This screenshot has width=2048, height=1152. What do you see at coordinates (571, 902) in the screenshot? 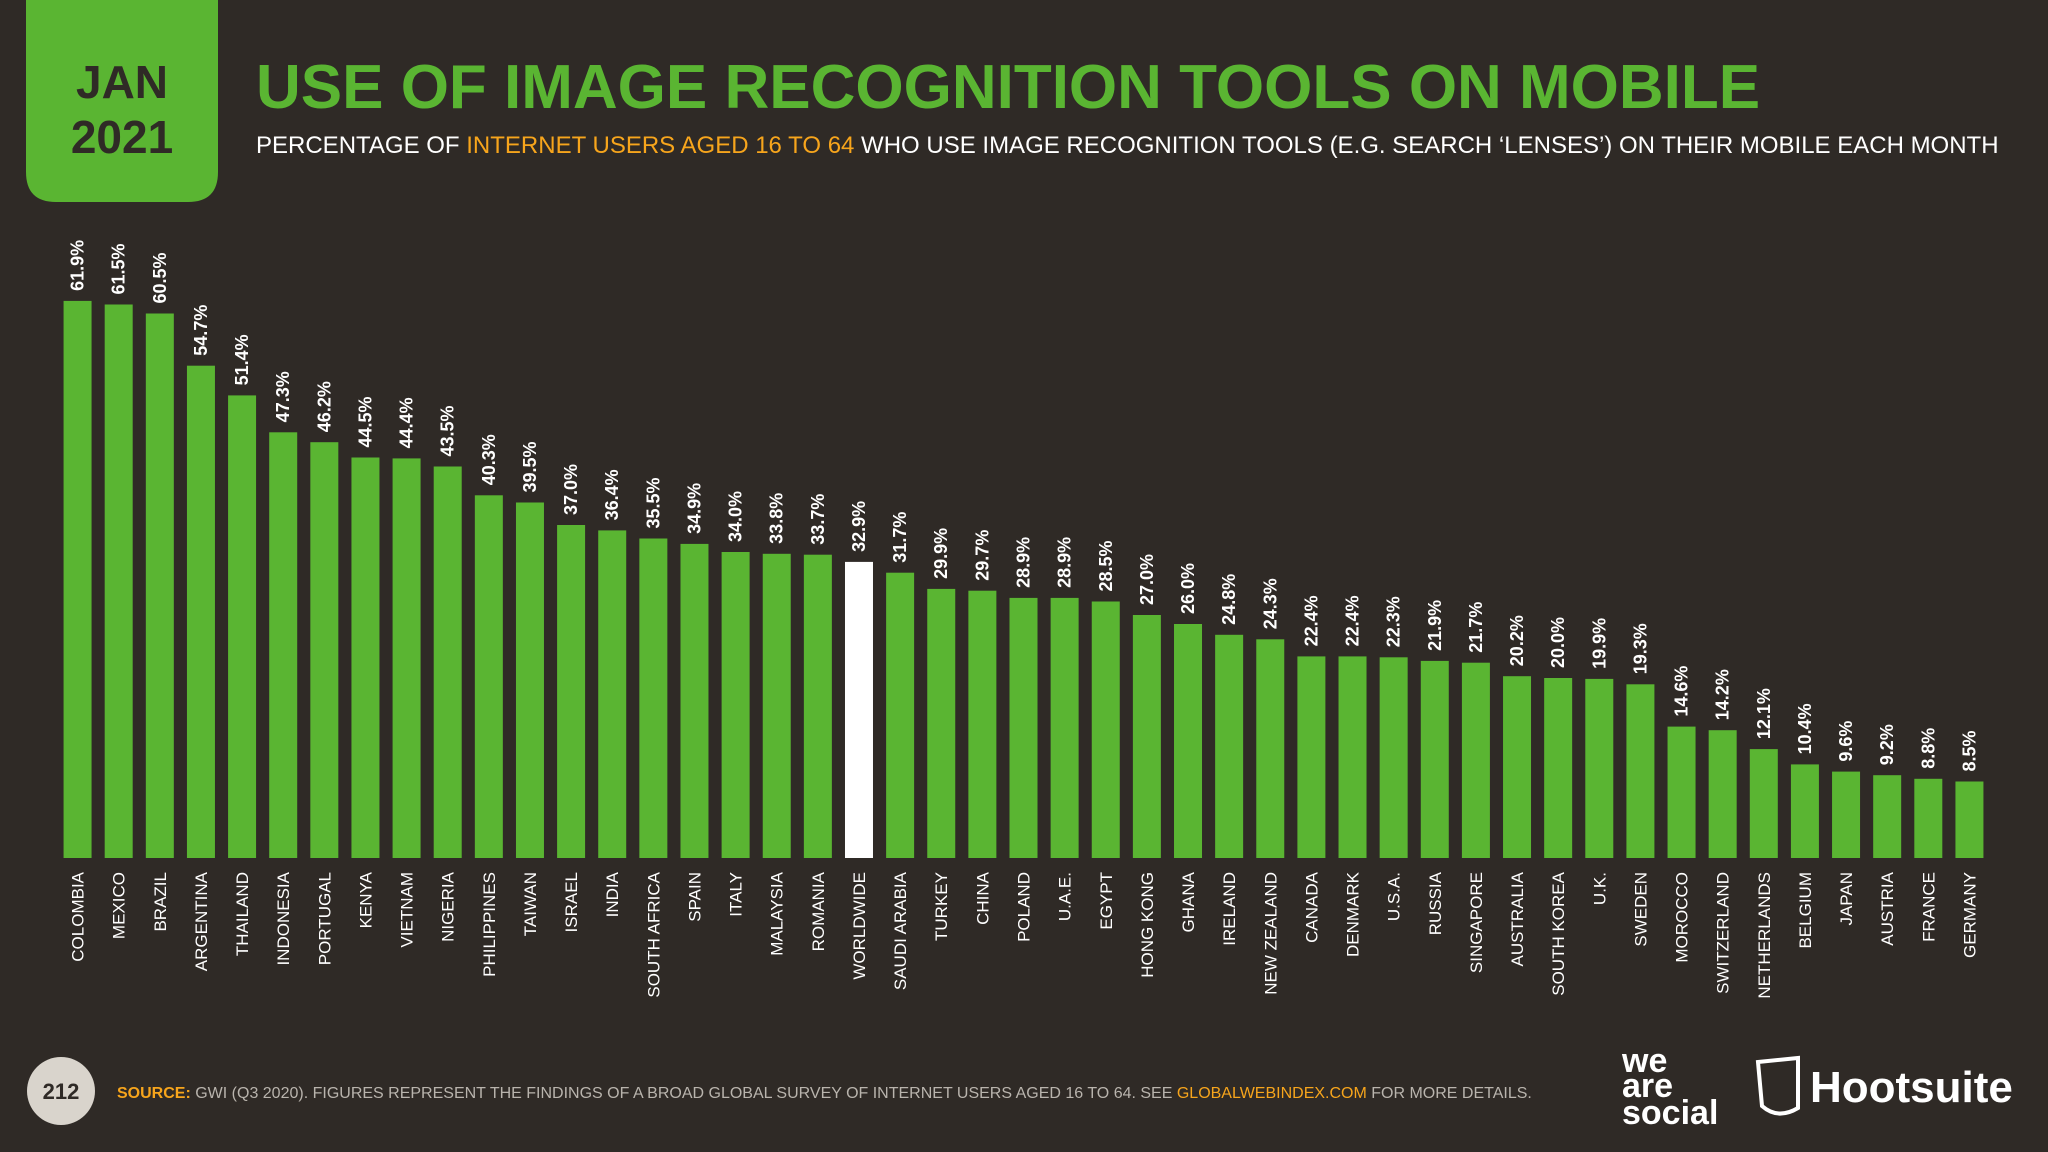
I see `x-tick-label: ISRAEL` at bounding box center [571, 902].